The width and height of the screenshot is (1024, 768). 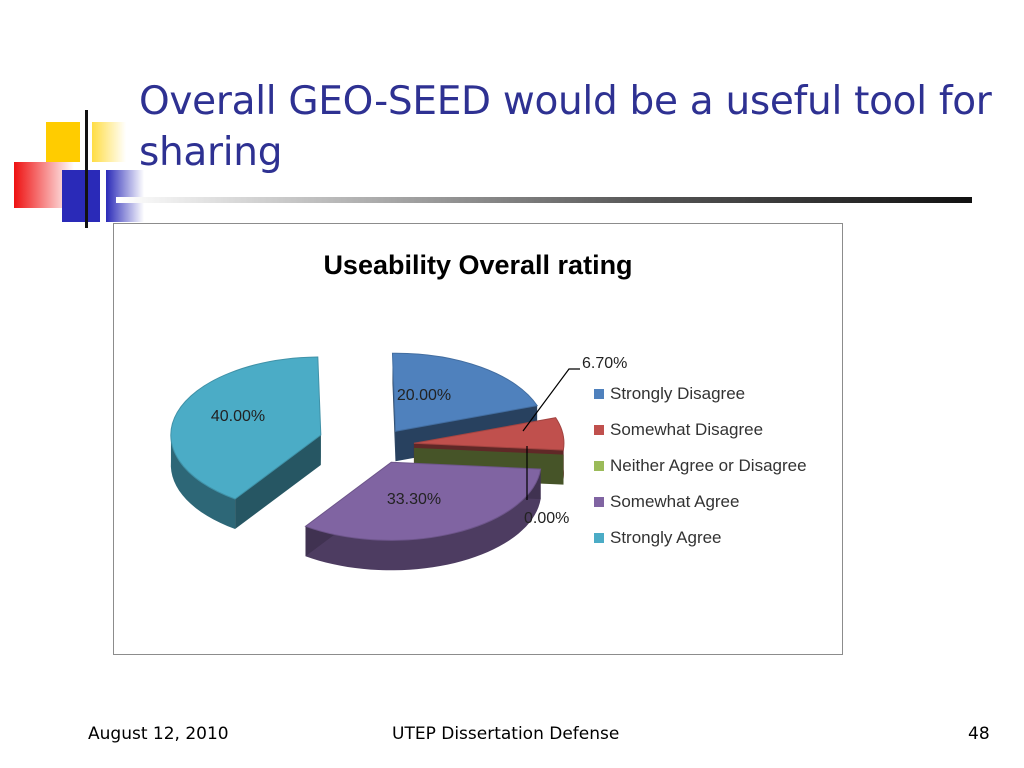 What do you see at coordinates (238, 416) in the screenshot?
I see `data-label-4: 40.00%` at bounding box center [238, 416].